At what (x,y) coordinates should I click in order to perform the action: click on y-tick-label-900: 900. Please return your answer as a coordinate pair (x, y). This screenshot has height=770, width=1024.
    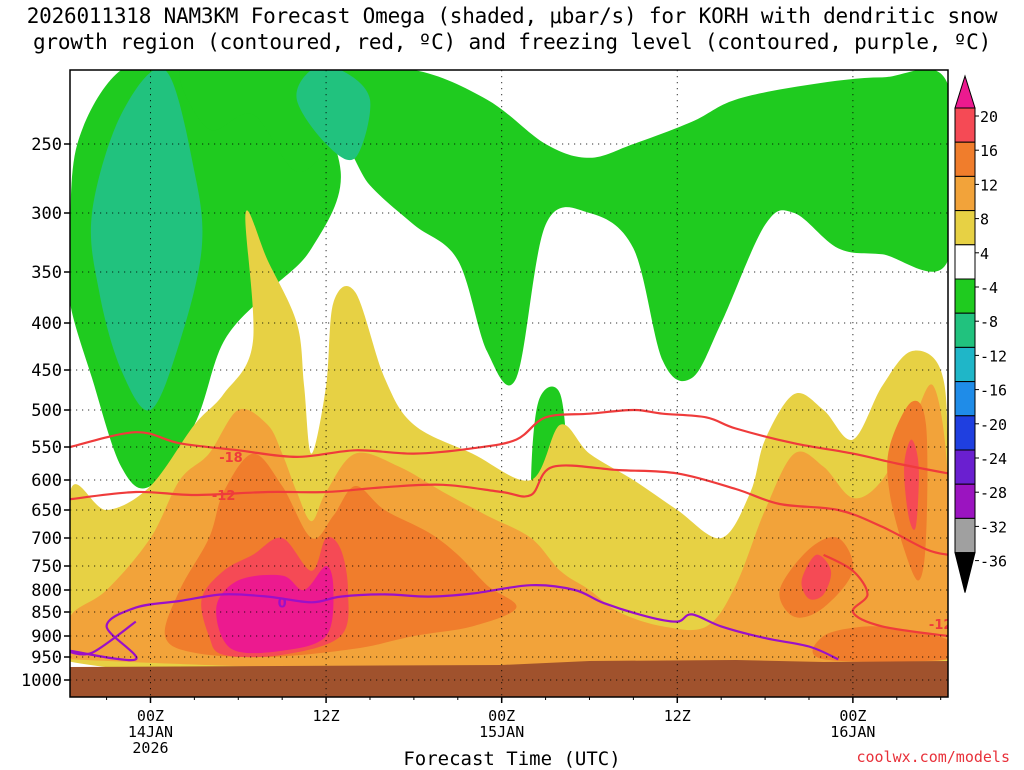
    Looking at the image, I should click on (46, 637).